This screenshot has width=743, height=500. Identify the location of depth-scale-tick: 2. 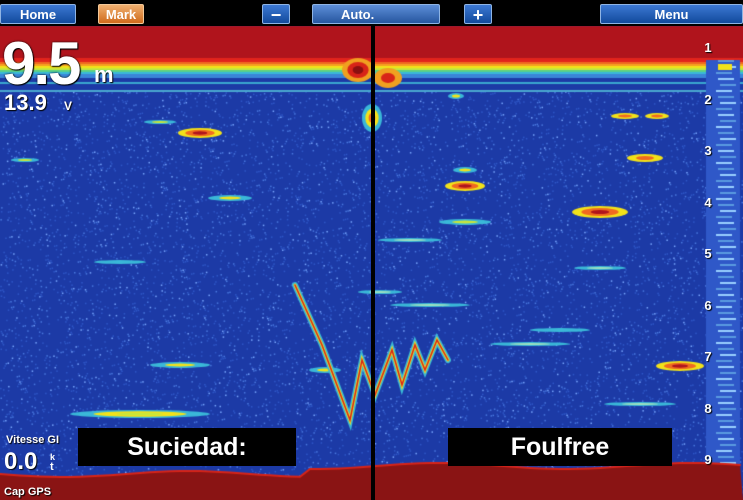
(708, 99).